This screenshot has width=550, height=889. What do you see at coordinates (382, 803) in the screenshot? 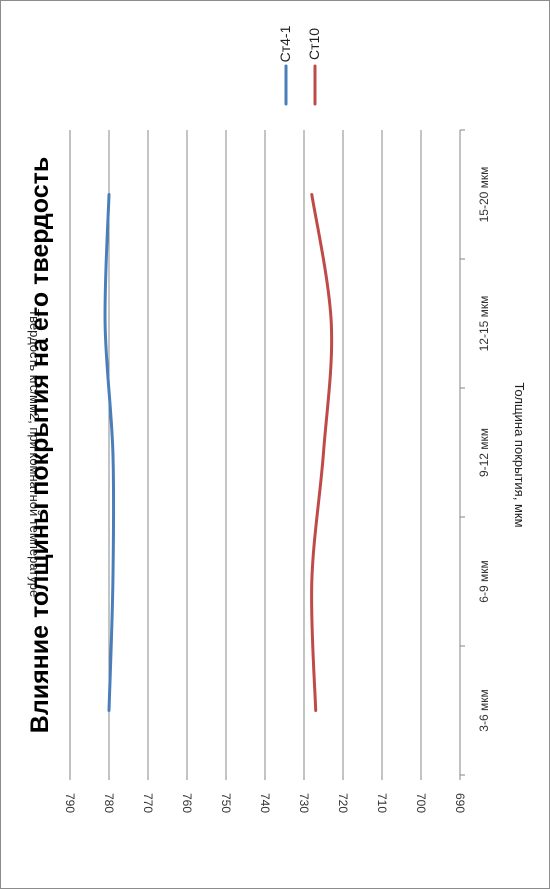
I see `value-tick-label: 710` at bounding box center [382, 803].